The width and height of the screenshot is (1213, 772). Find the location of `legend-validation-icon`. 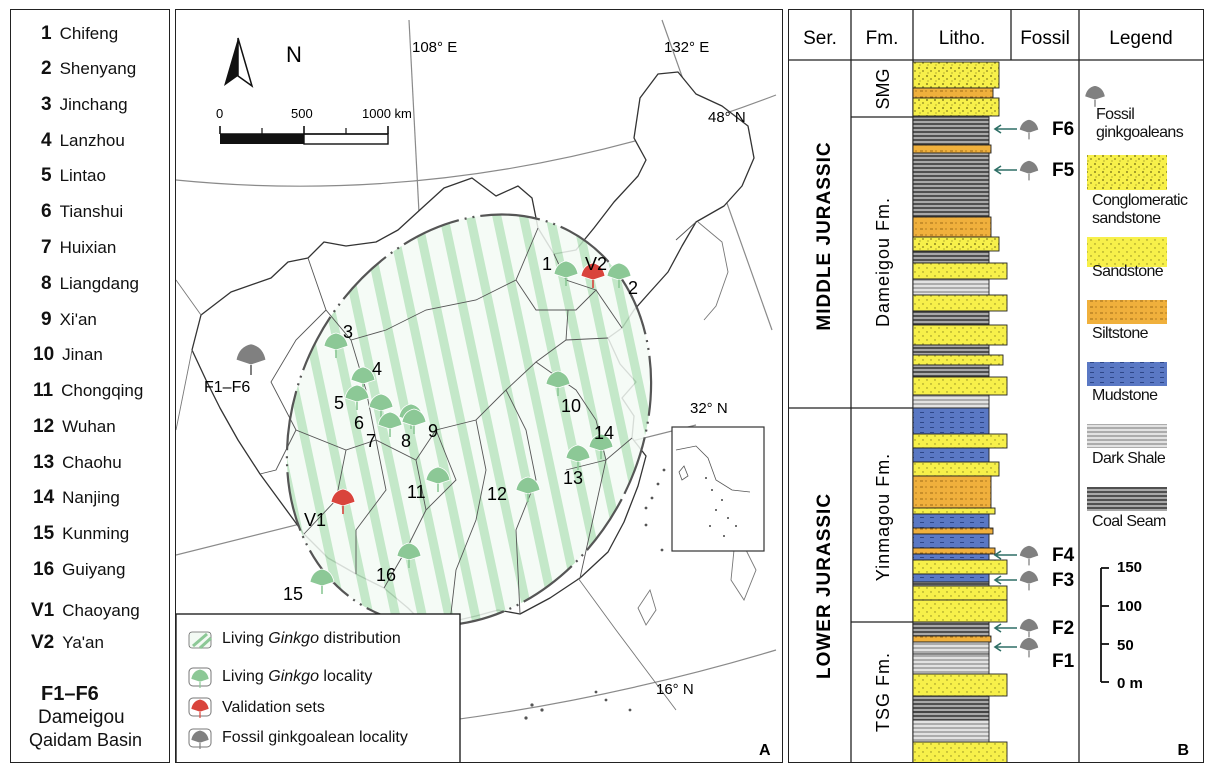

legend-validation-icon is located at coordinates (200, 708).